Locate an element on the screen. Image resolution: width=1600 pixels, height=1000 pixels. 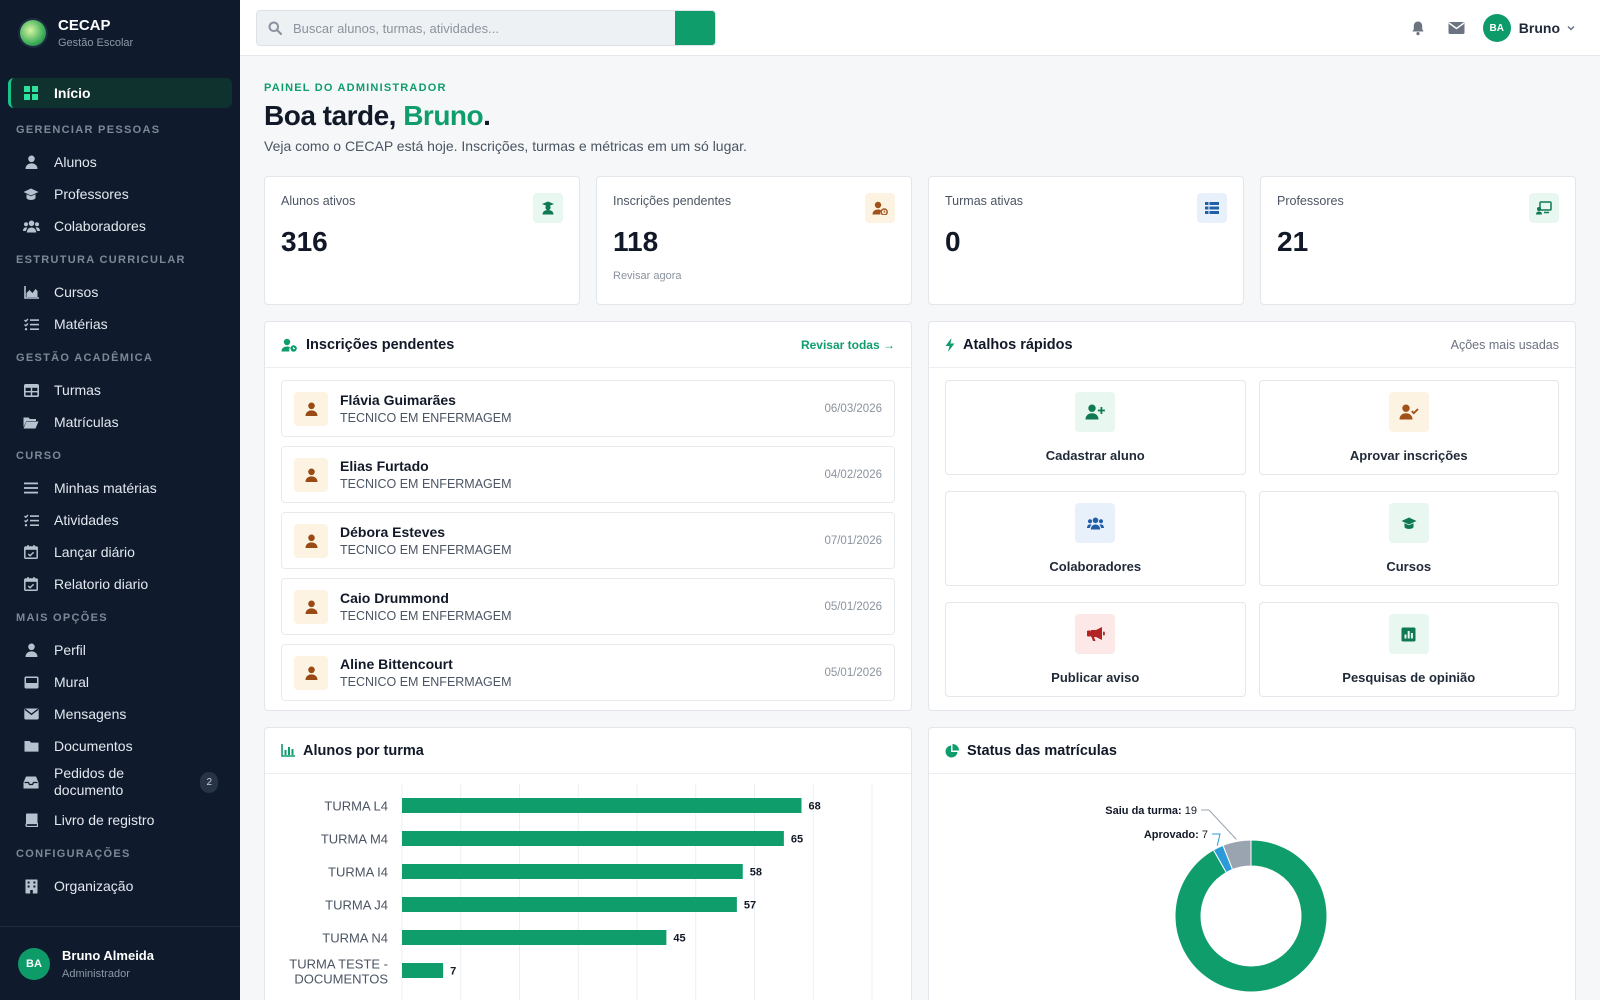
greeting-name: Bruno is located at coordinates (443, 115).